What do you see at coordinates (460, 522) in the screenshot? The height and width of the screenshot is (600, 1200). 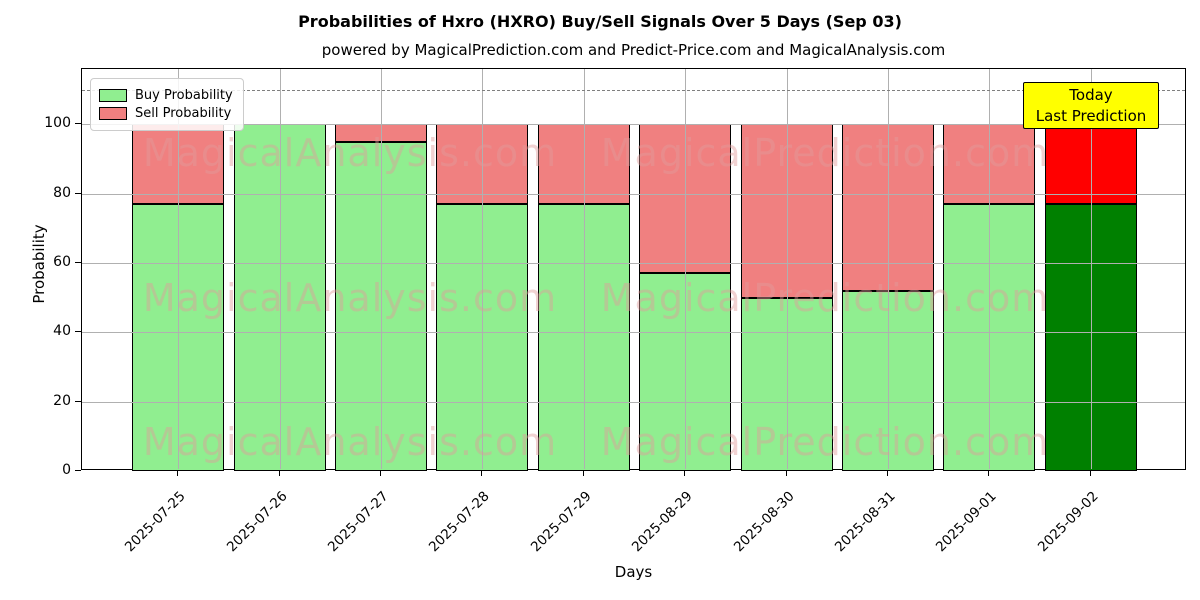 I see `x-tick-label-3: 2025-07-28` at bounding box center [460, 522].